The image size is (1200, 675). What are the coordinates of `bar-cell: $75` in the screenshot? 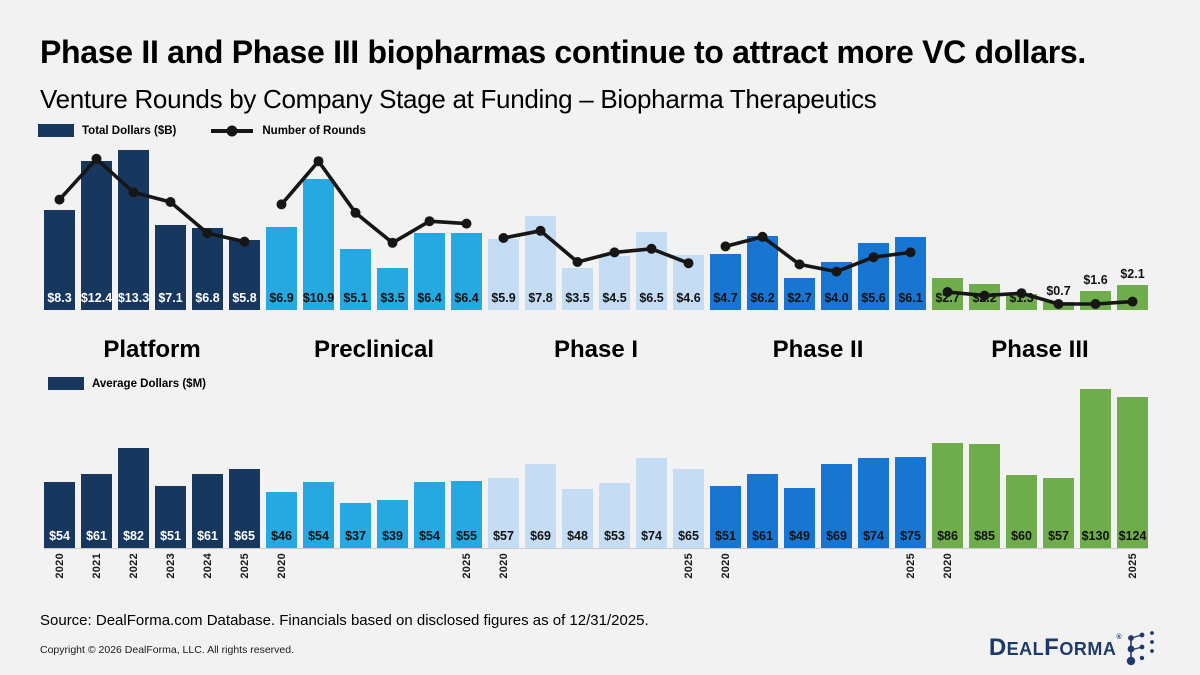 It's located at (910, 467).